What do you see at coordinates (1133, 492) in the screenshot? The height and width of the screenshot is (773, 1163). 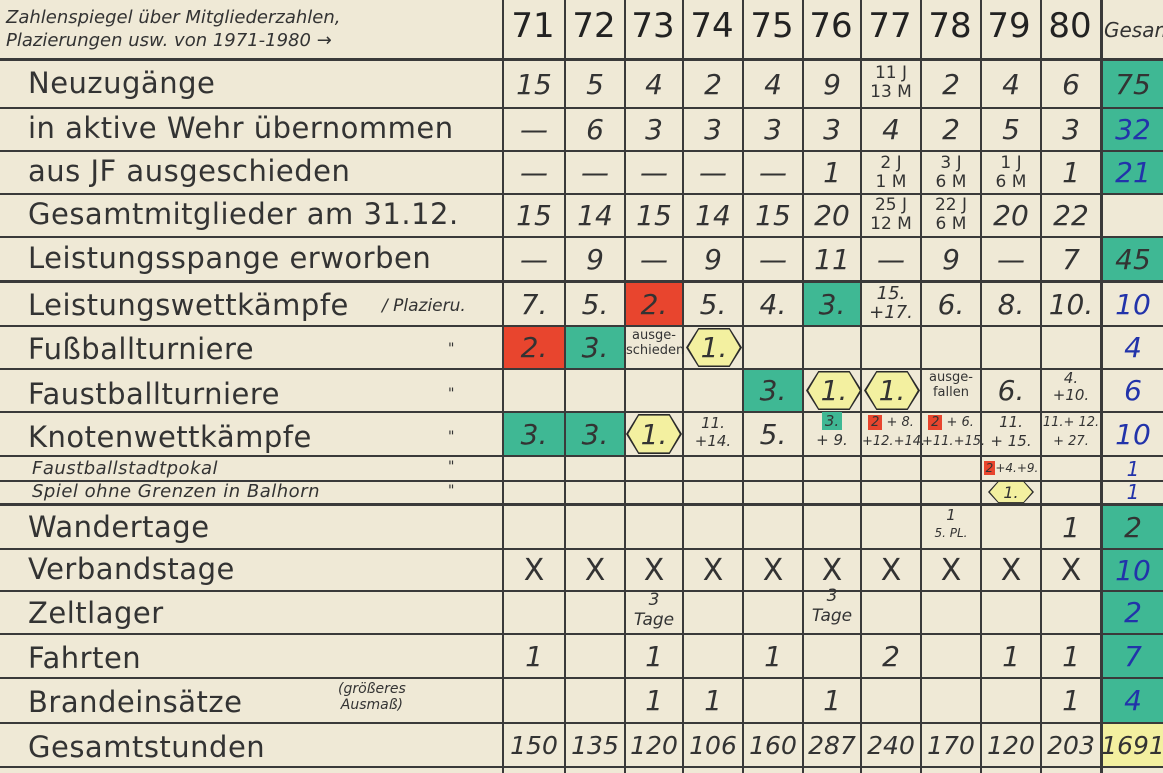 I see `cell-grenzen-total: 1` at bounding box center [1133, 492].